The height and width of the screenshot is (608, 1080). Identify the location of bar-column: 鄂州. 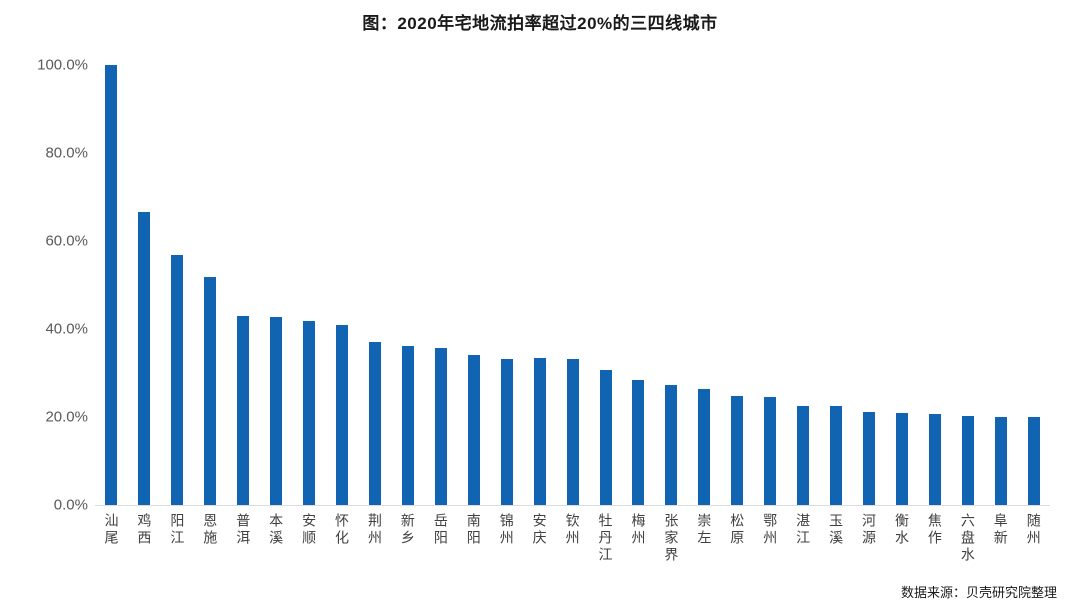
(770, 306).